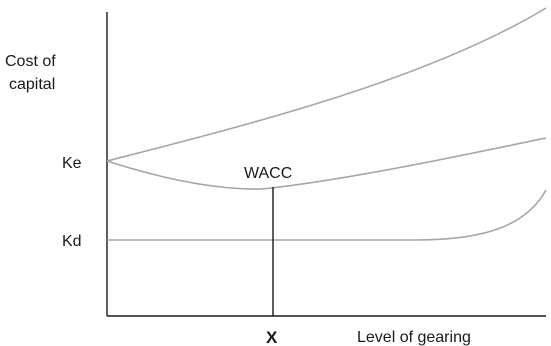 The image size is (551, 346). I want to click on ke-label: Ke, so click(72, 163).